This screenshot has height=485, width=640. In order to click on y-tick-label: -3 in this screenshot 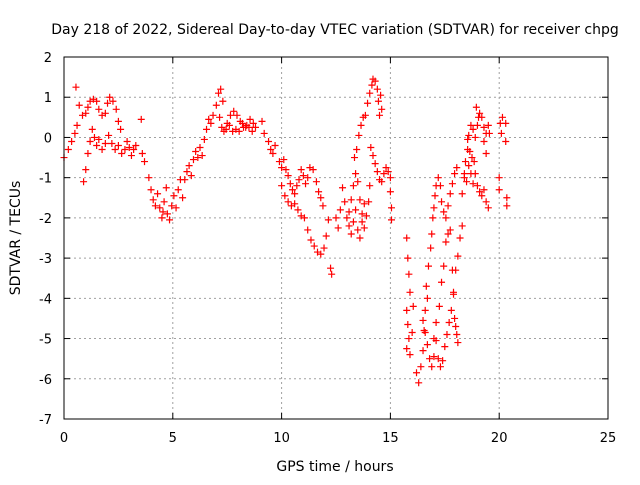, I will do `click(45, 259)`.